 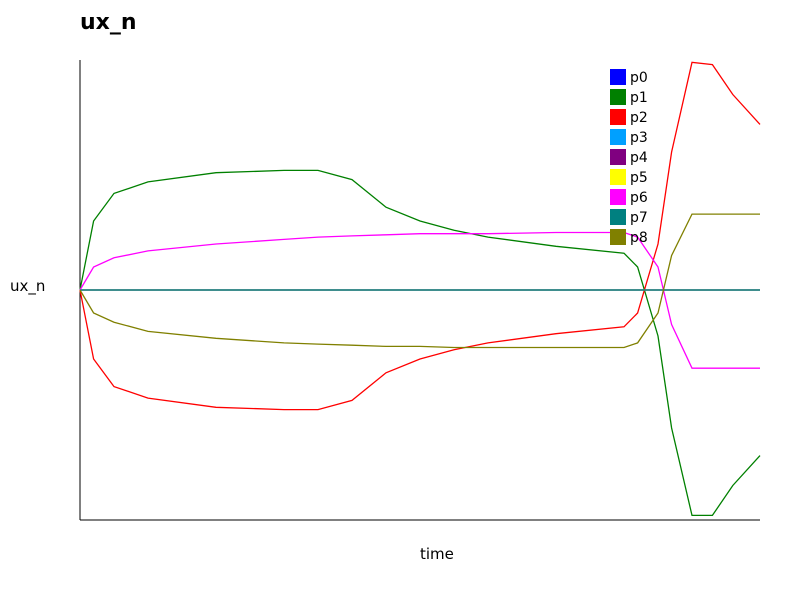 I want to click on legend-label-p8: p8, so click(x=639, y=238).